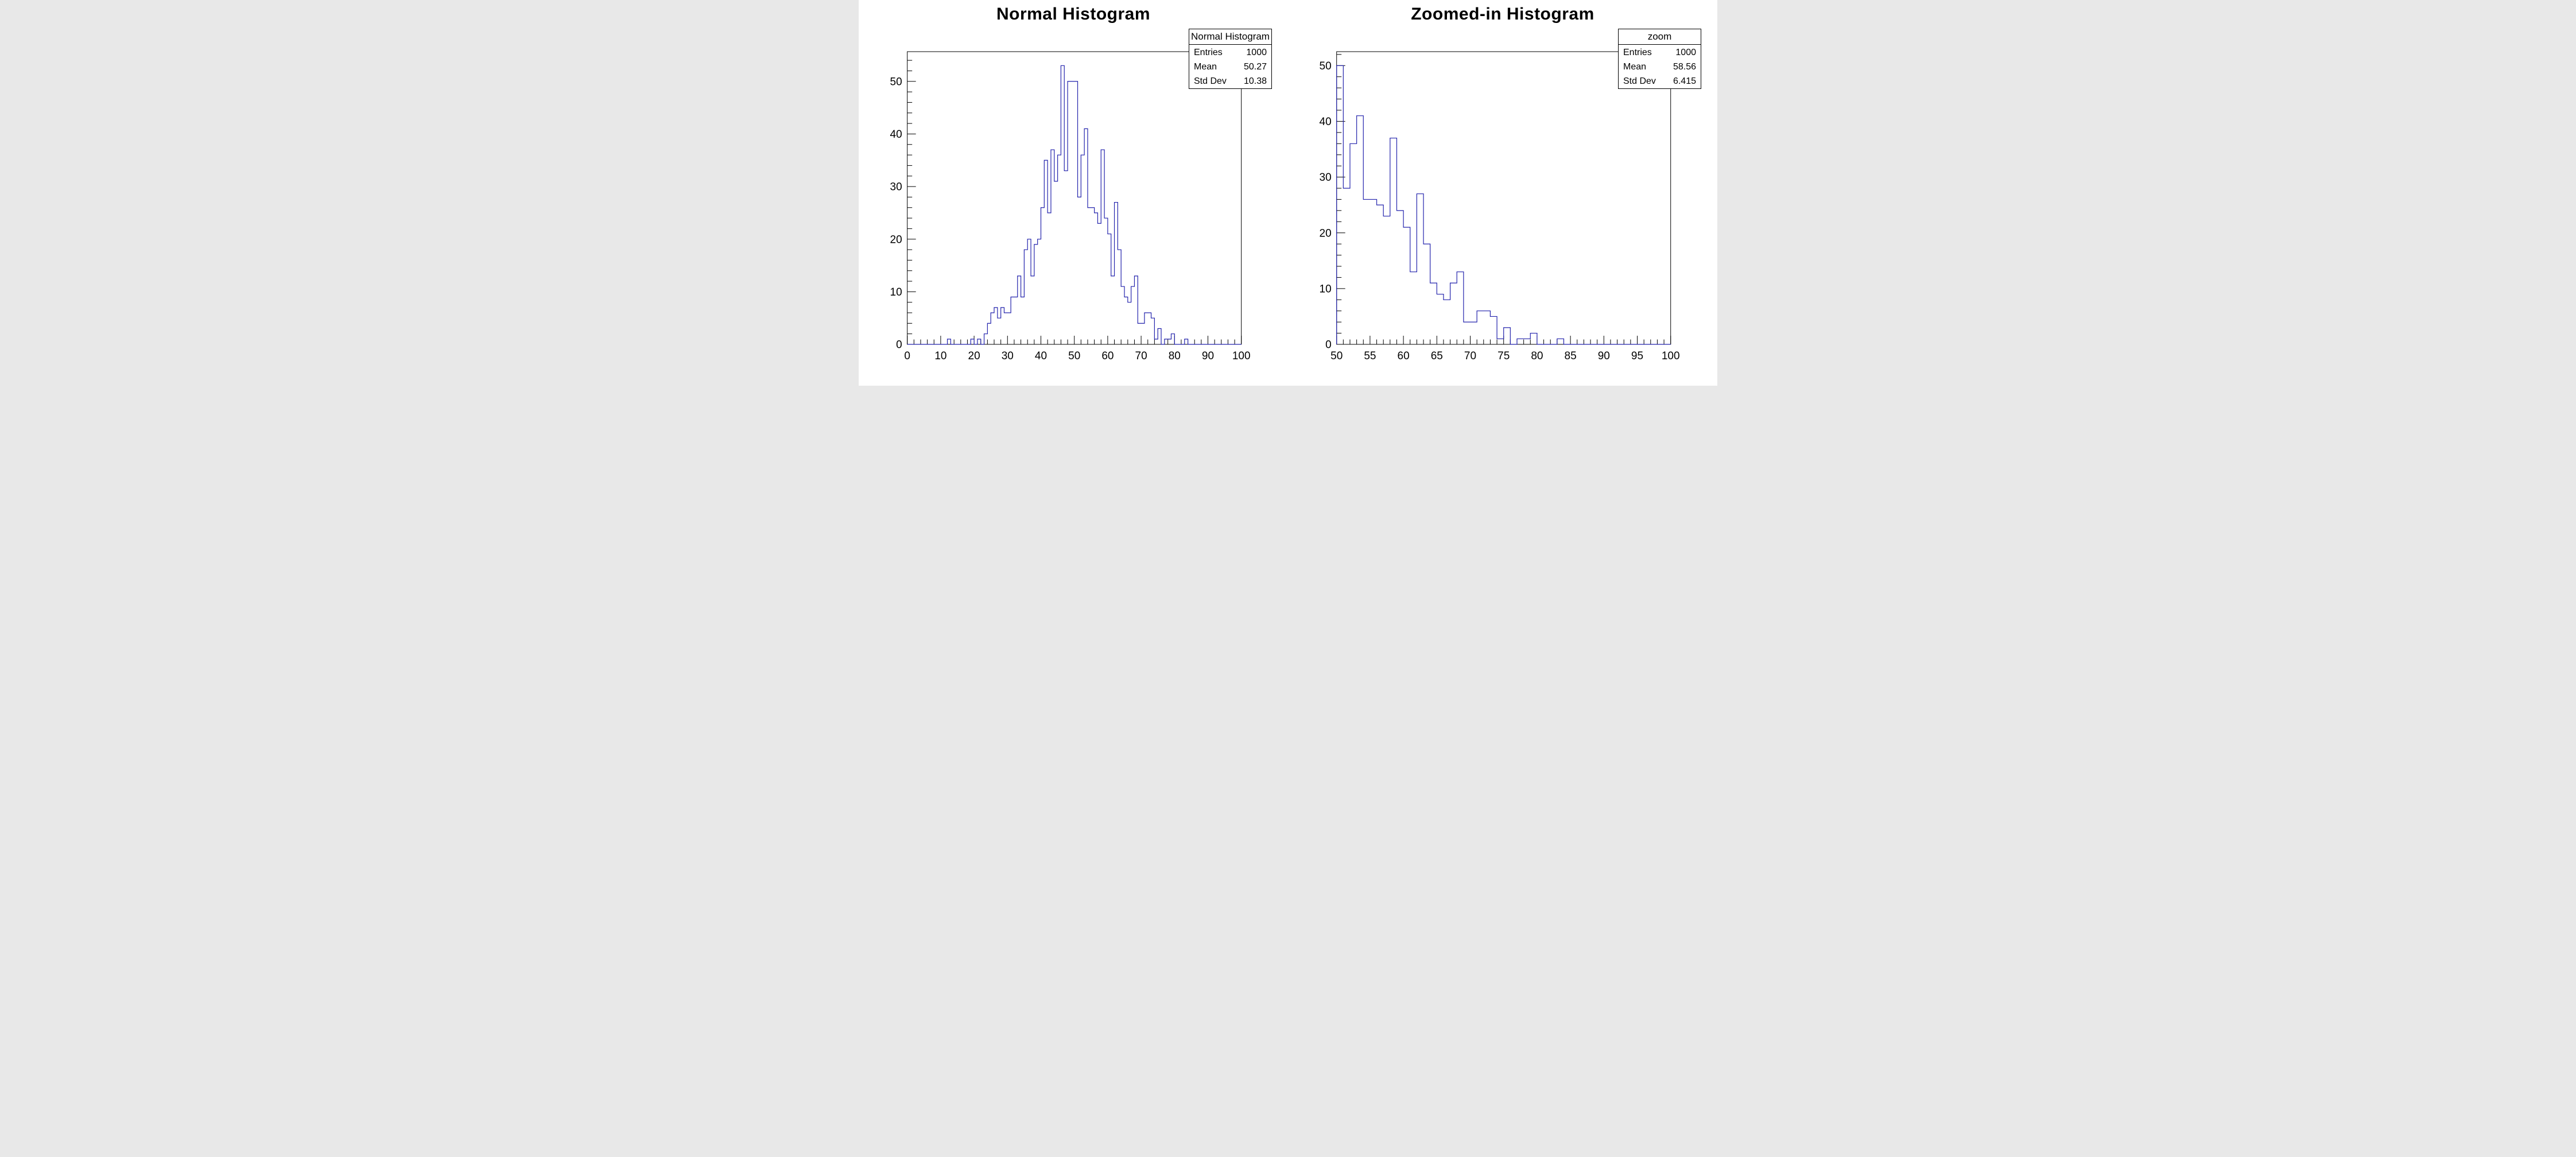  Describe the element at coordinates (1370, 356) in the screenshot. I see `x-tick-label: 55` at that location.